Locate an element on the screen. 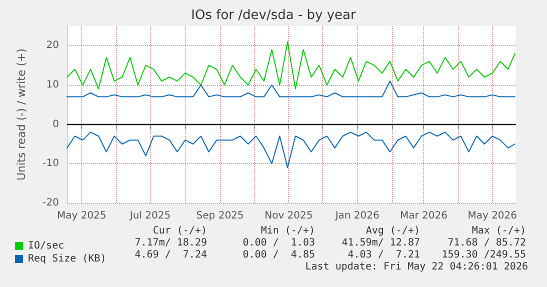 The height and width of the screenshot is (287, 547). x-tick-label: May 2025 is located at coordinates (81, 216).